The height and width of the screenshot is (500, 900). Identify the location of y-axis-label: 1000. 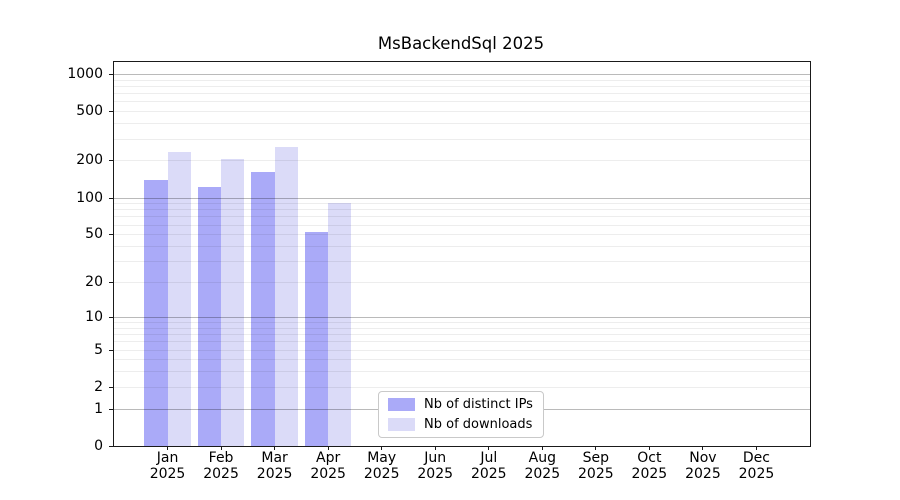
(85, 74).